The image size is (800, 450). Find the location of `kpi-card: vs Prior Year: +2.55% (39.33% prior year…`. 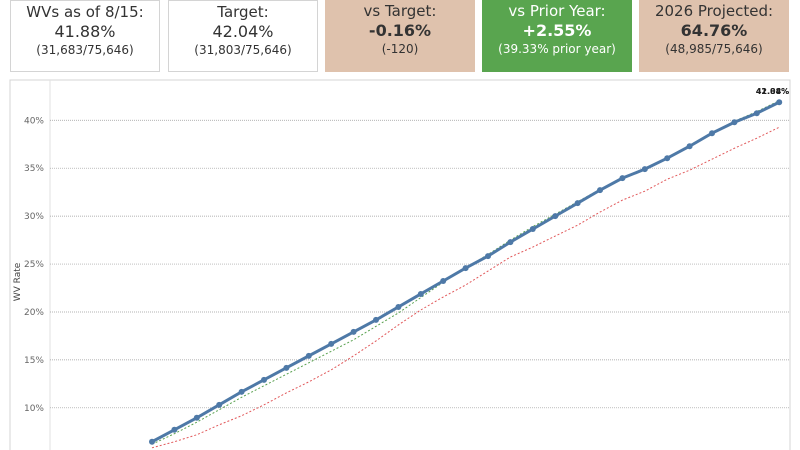

kpi-card: vs Prior Year: +2.55% (39.33% prior year… is located at coordinates (557, 36).